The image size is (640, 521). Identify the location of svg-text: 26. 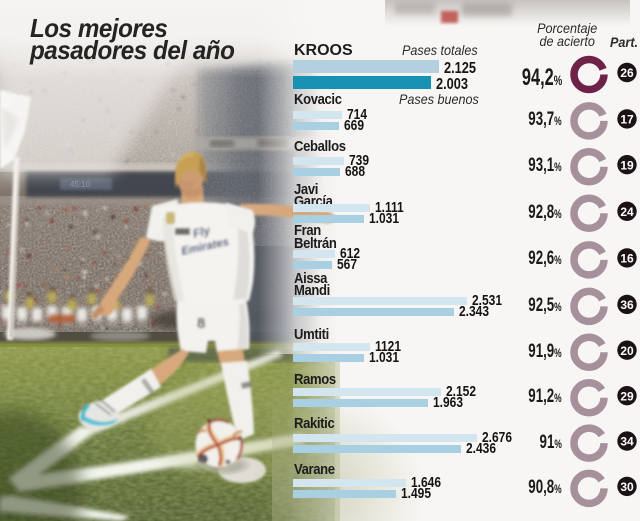
(627, 73).